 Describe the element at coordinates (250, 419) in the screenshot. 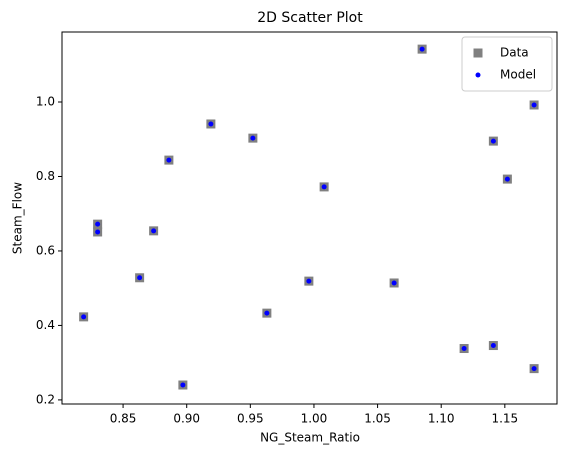

I see `x-tick-label: 0.95` at that location.